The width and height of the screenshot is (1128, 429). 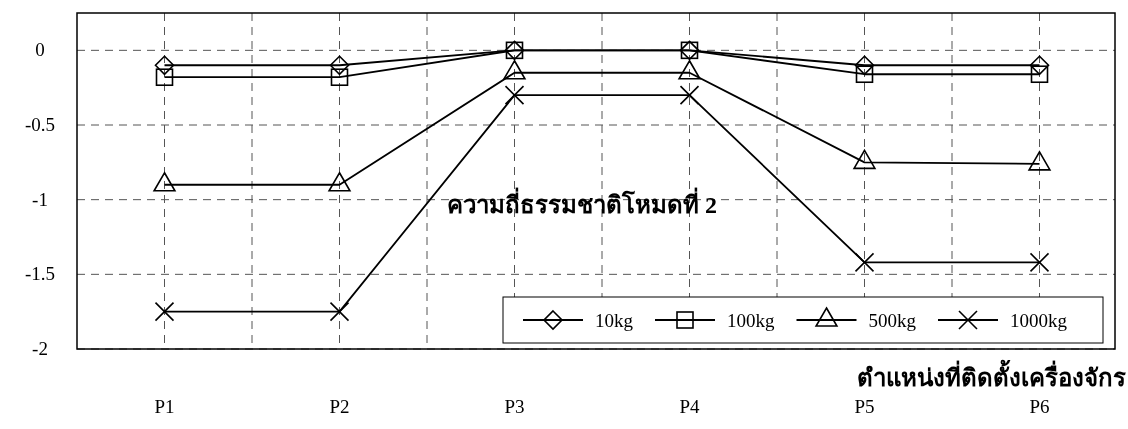 What do you see at coordinates (40, 274) in the screenshot?
I see `y-tick-label: -1.5` at bounding box center [40, 274].